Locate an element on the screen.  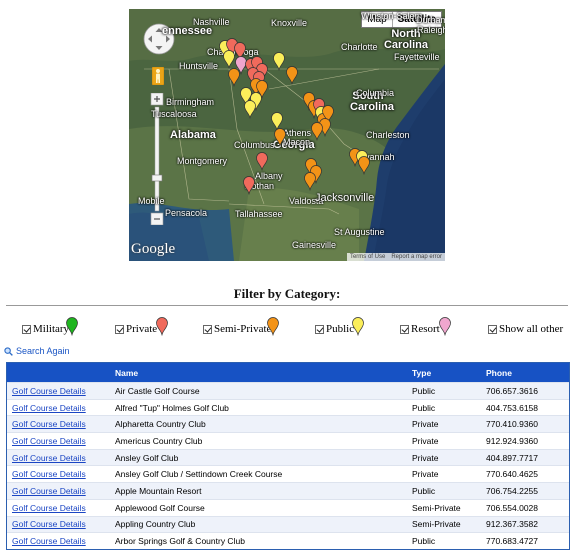
street-view-pegman-icon is located at coordinates (158, 76).